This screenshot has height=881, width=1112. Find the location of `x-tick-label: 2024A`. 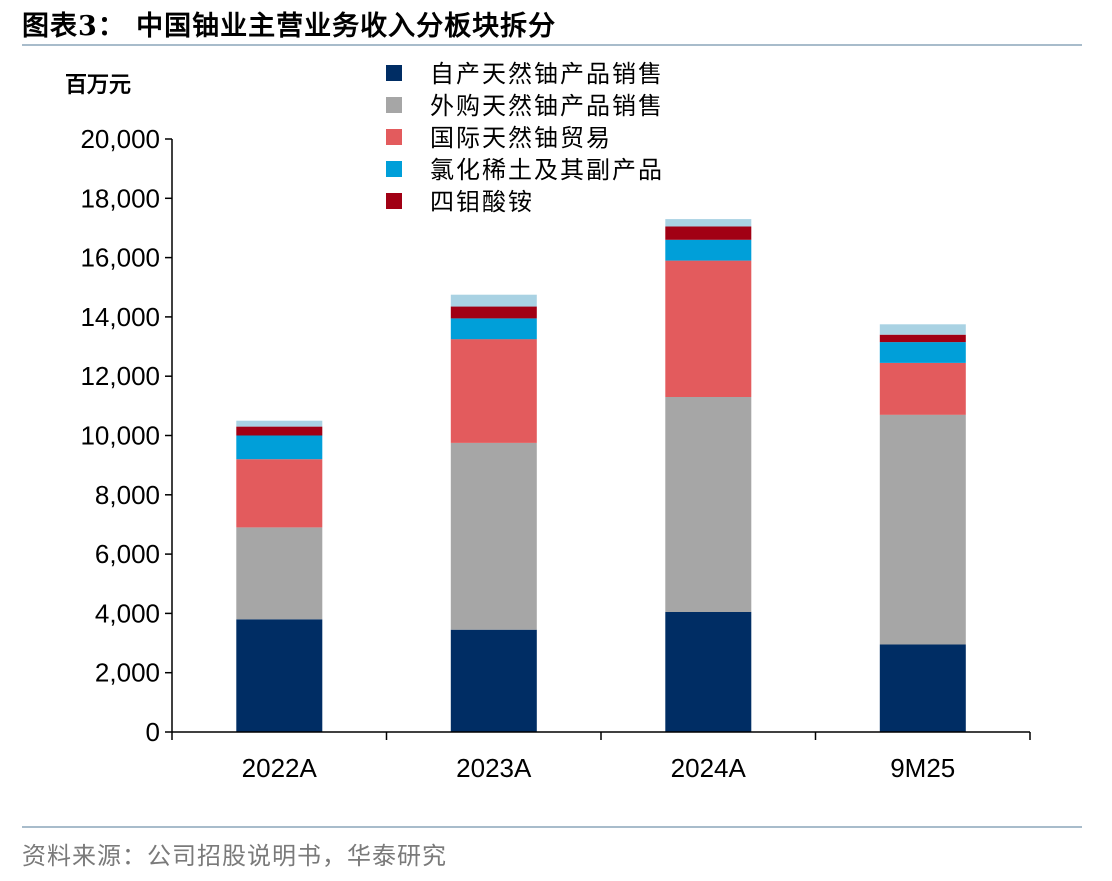

x-tick-label: 2024A is located at coordinates (709, 768).